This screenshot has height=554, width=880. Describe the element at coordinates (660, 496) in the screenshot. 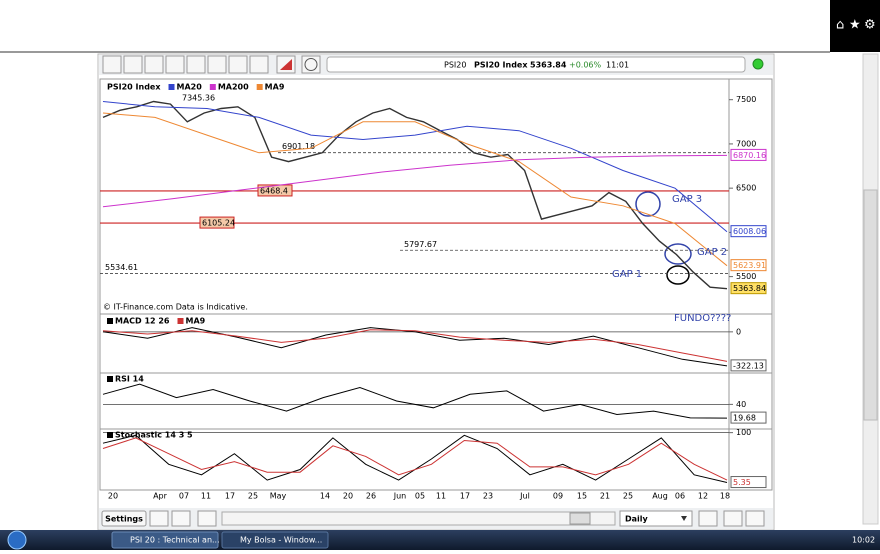

I see `x-tick-label: Aug` at that location.